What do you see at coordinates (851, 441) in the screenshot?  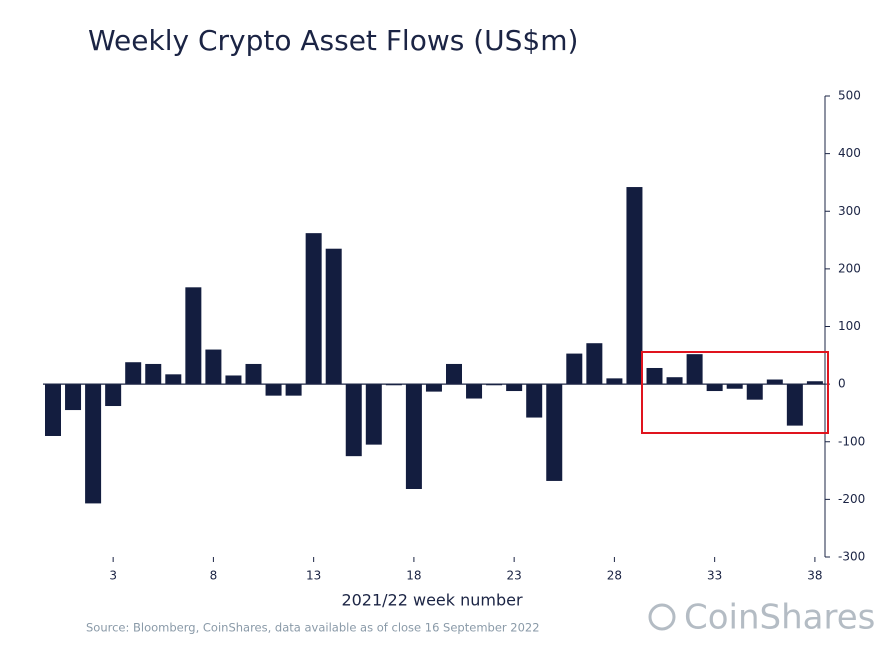 I see `y-tick-label: -100` at bounding box center [851, 441].